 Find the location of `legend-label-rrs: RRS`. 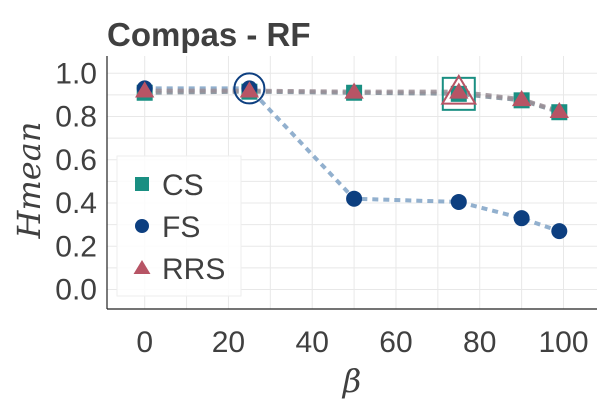

legend-label-rrs: RRS is located at coordinates (193, 269).